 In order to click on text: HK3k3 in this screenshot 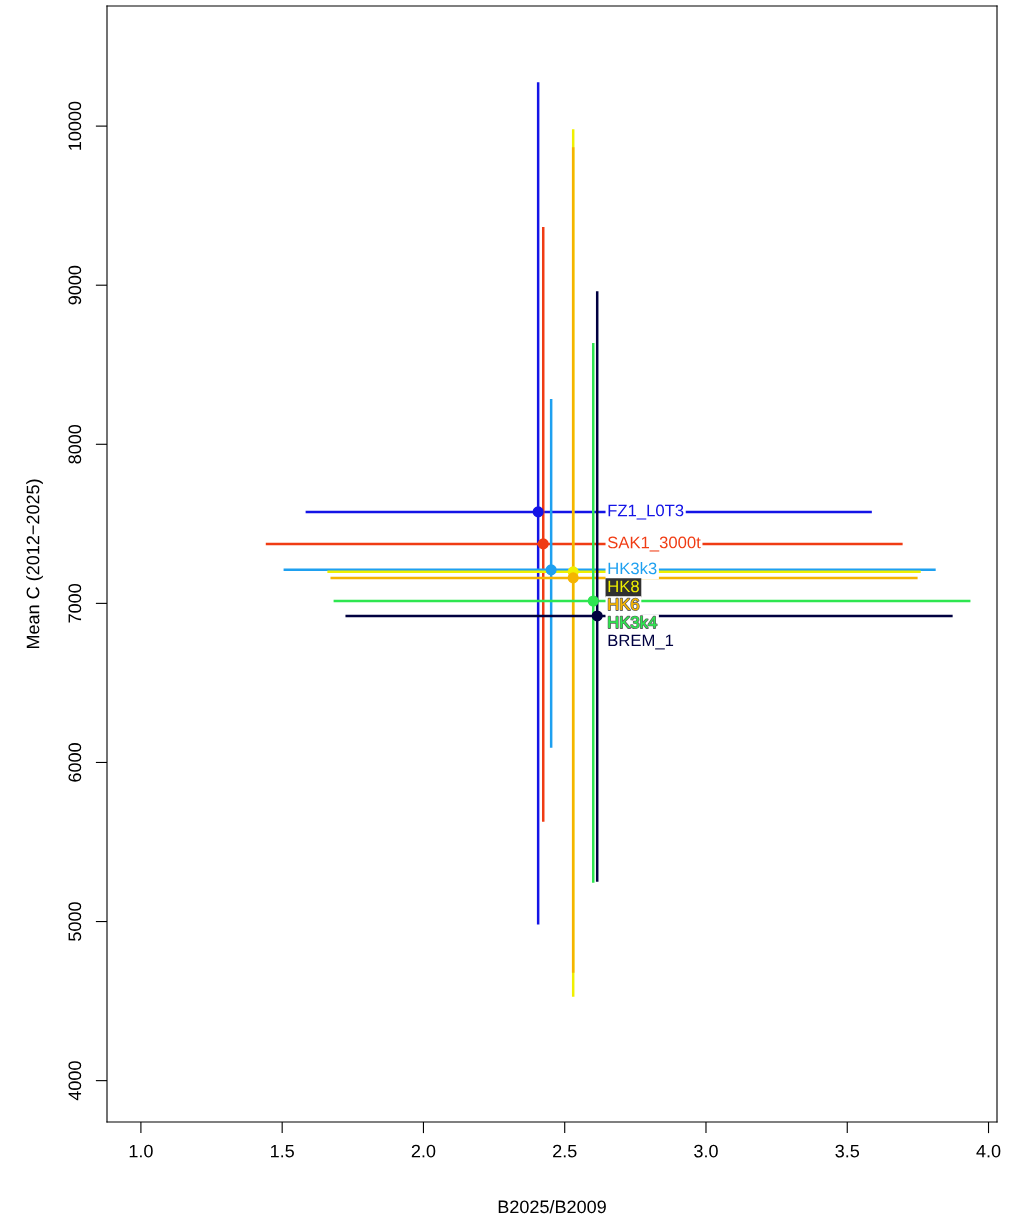, I will do `click(632, 568)`.